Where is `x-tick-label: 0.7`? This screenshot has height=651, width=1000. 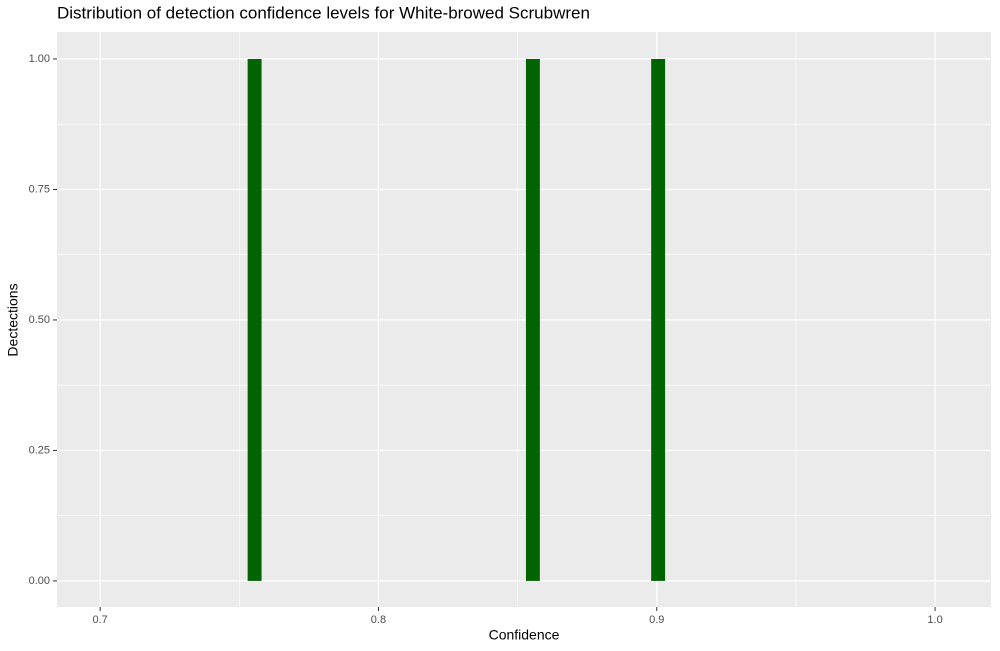 x-tick-label: 0.7 is located at coordinates (99, 620).